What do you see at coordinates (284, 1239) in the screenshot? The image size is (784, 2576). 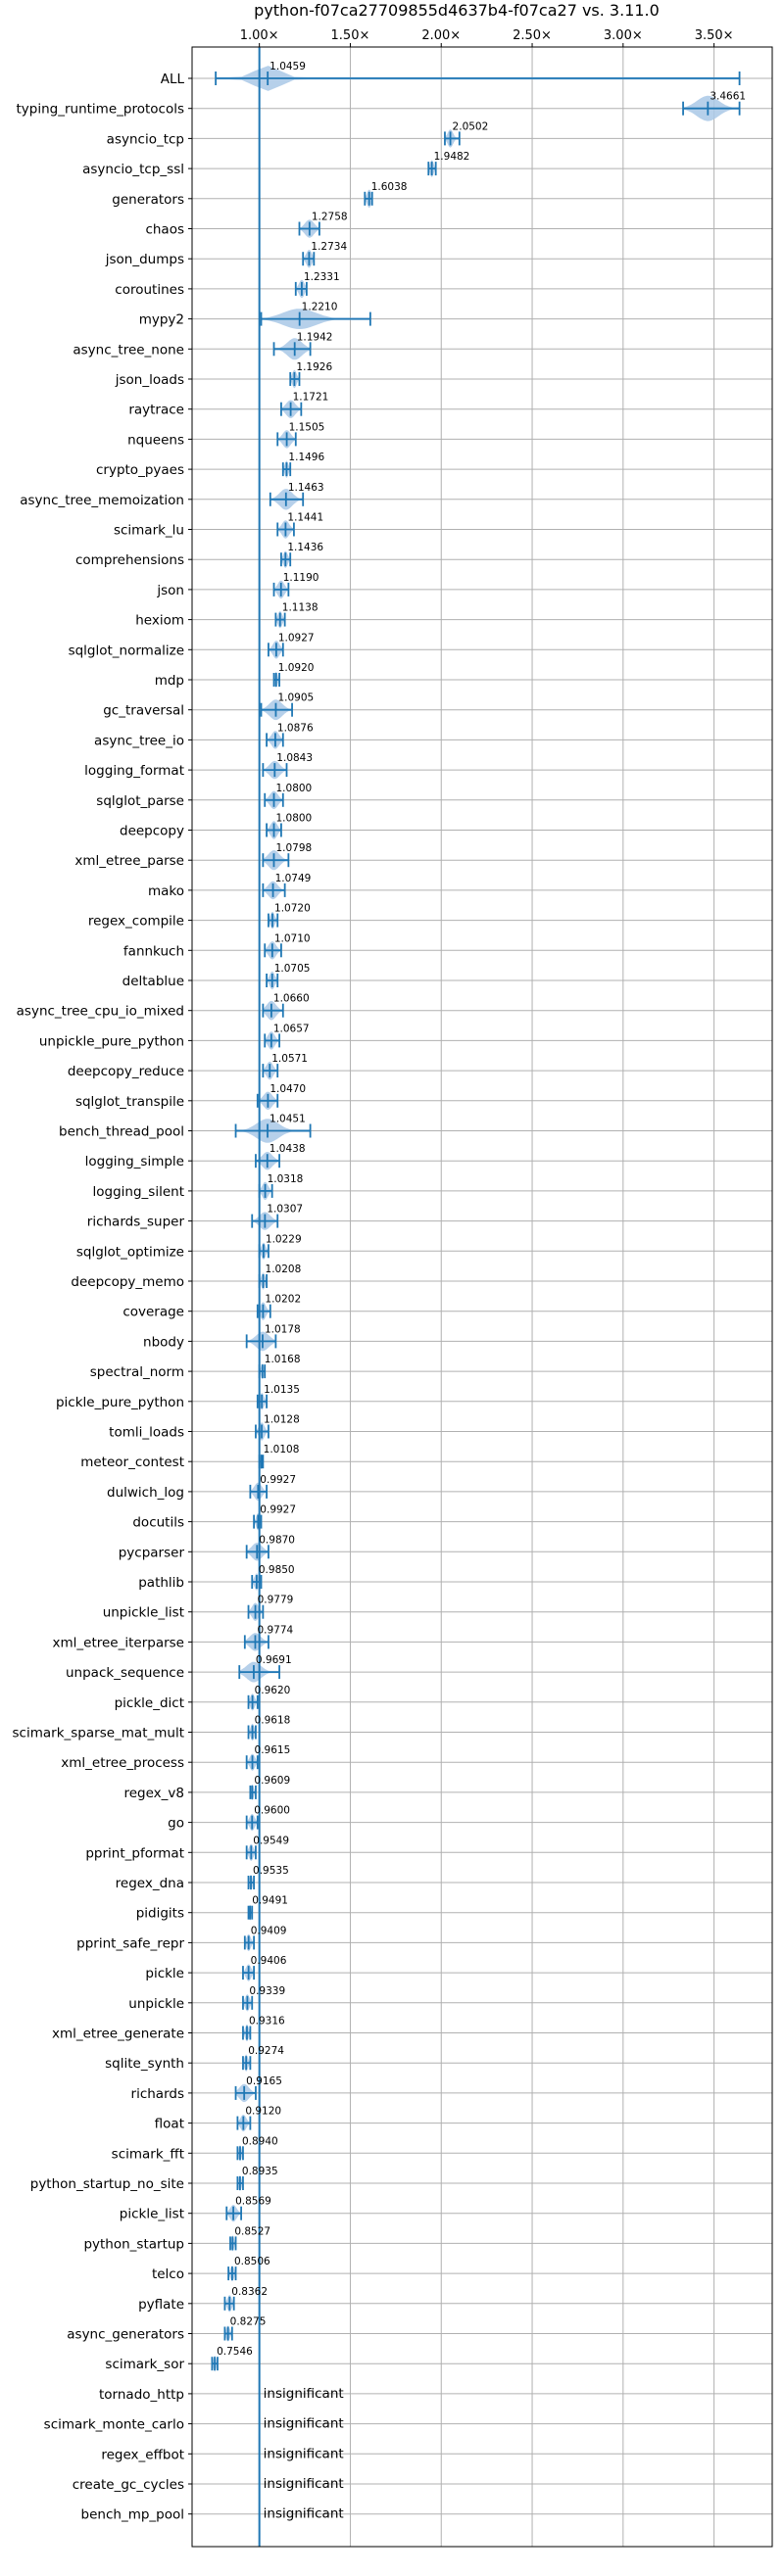 I see `value-label: 1.0229` at bounding box center [284, 1239].